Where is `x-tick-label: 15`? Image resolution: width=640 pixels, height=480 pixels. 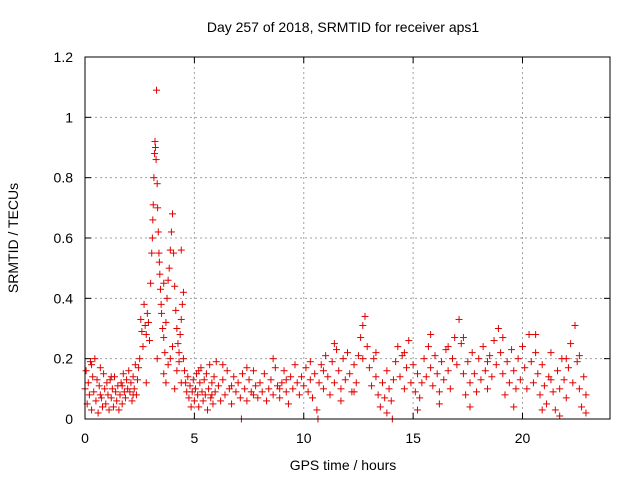 x-tick-label: 15 is located at coordinates (413, 438).